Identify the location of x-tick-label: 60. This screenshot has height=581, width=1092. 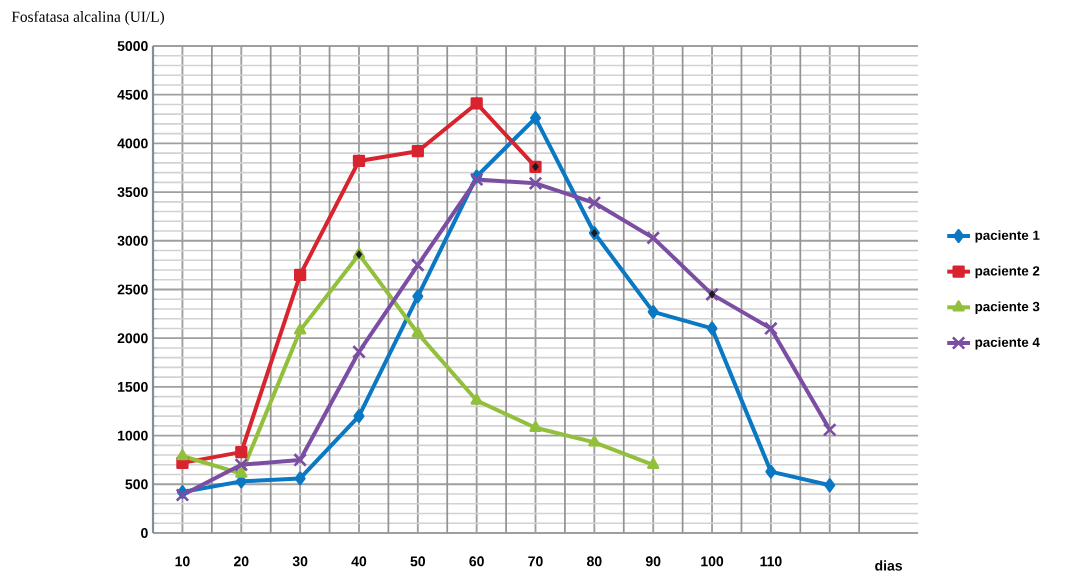
(476, 561).